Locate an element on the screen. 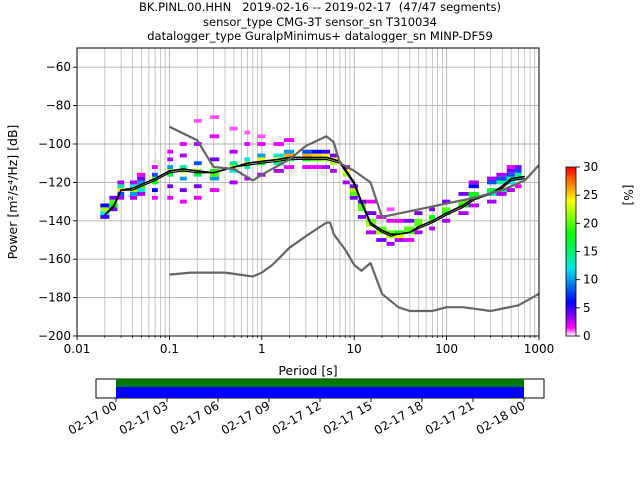 This screenshot has width=640, height=480. colorbar-tick-label: 30 is located at coordinates (590, 167).